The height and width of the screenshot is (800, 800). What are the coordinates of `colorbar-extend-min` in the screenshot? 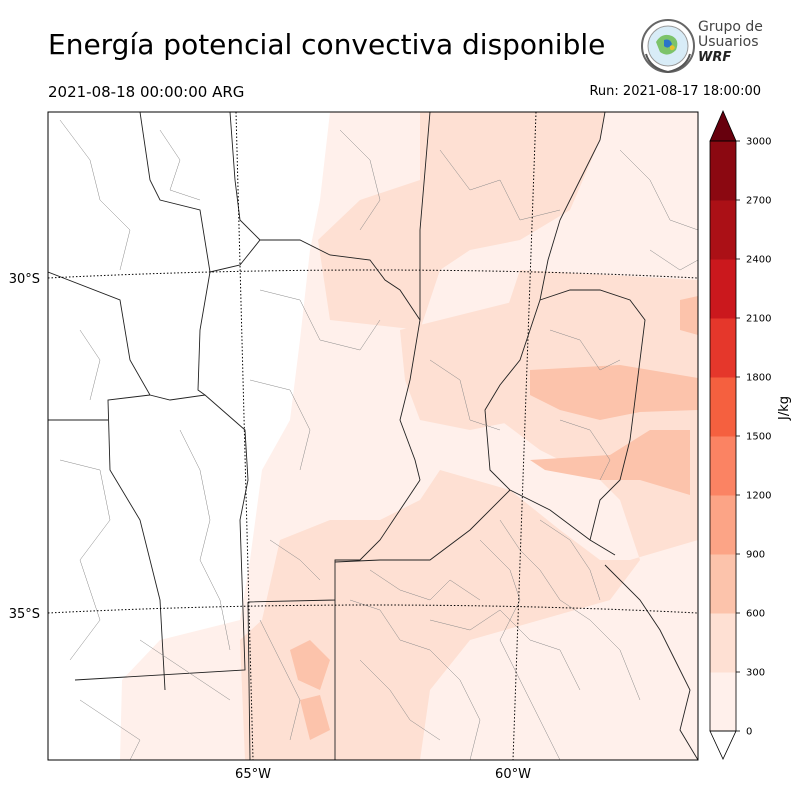 It's located at (723, 745).